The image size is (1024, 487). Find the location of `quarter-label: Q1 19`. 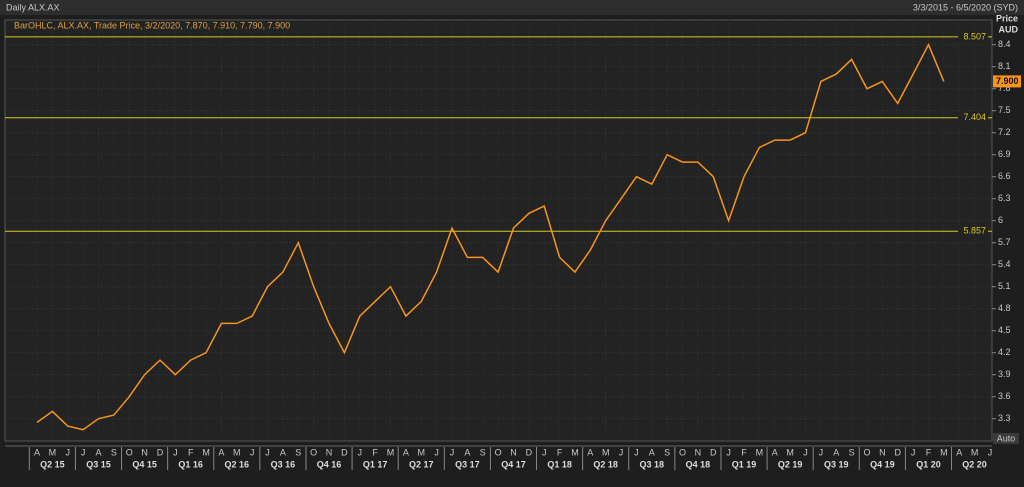

quarter-label: Q1 19 is located at coordinates (744, 464).